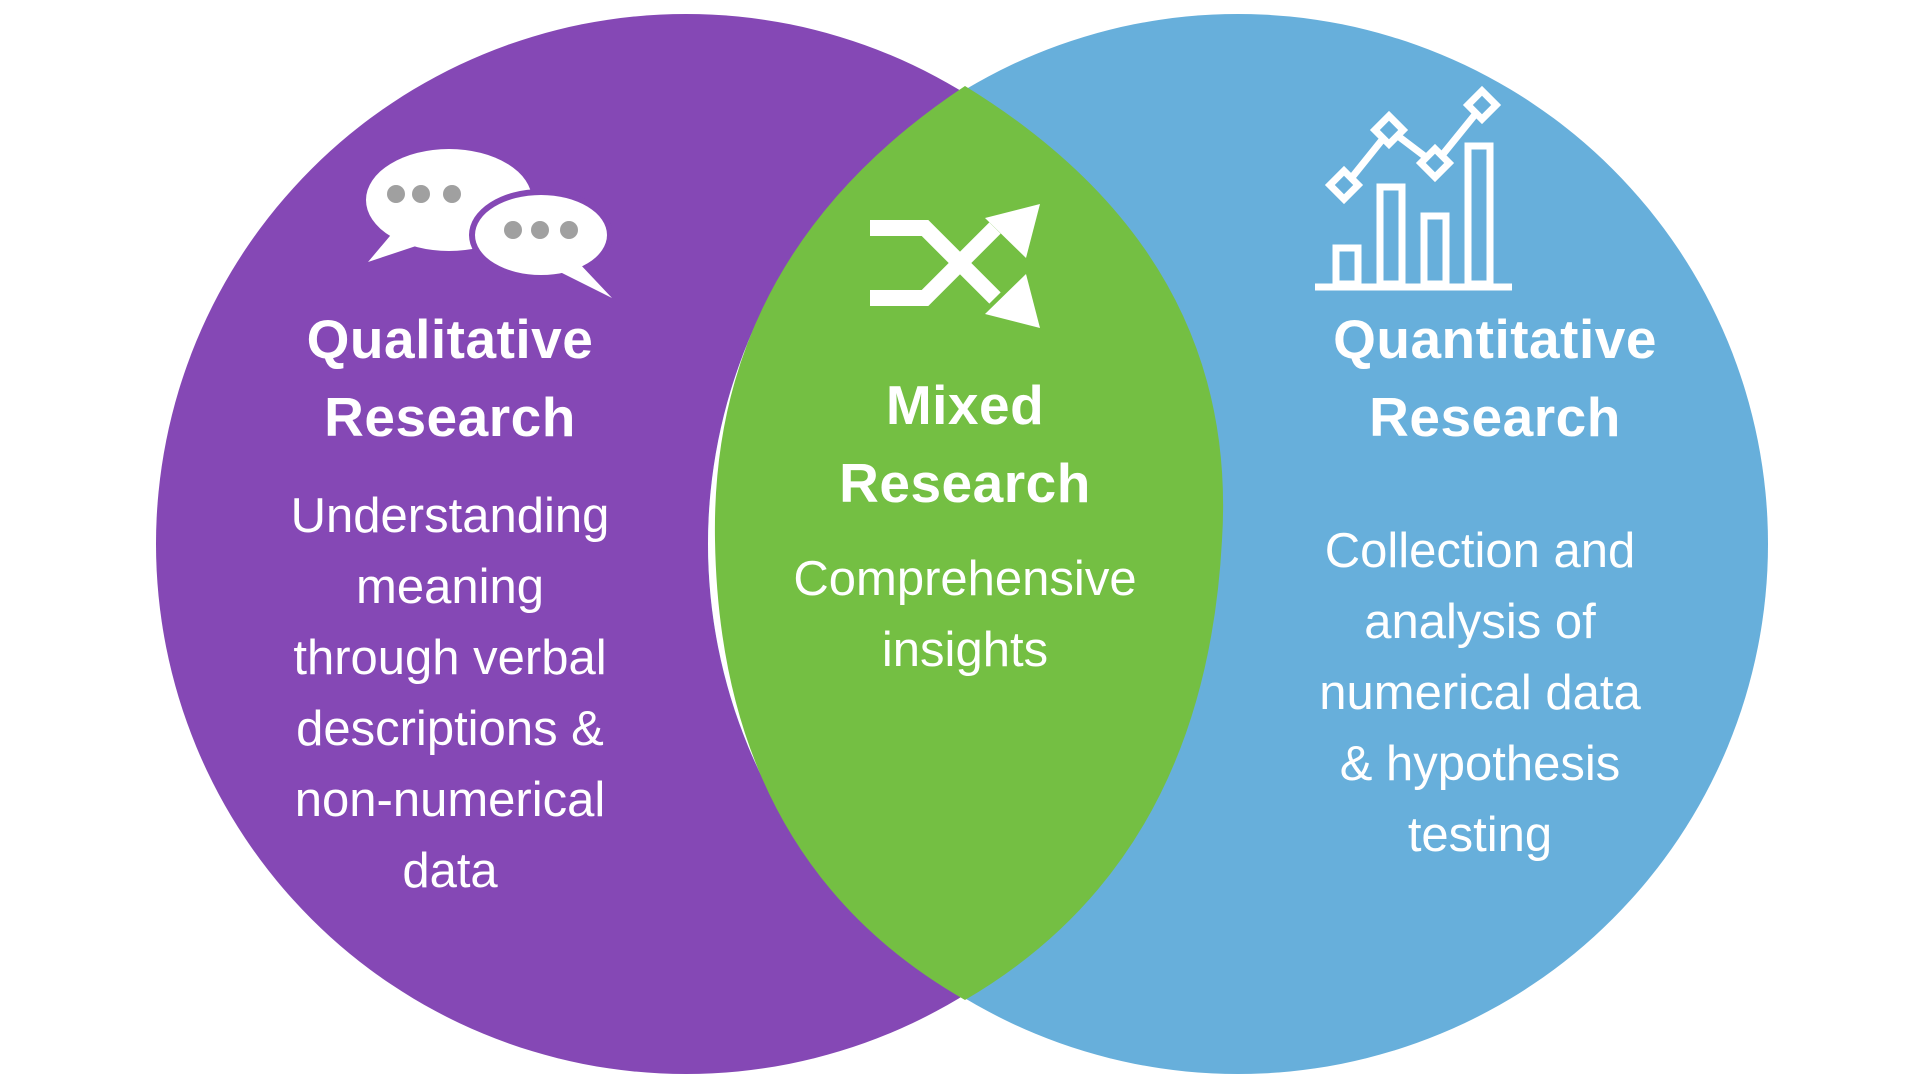 The image size is (1920, 1080). What do you see at coordinates (1413, 188) in the screenshot?
I see `bar-line-chart-icon` at bounding box center [1413, 188].